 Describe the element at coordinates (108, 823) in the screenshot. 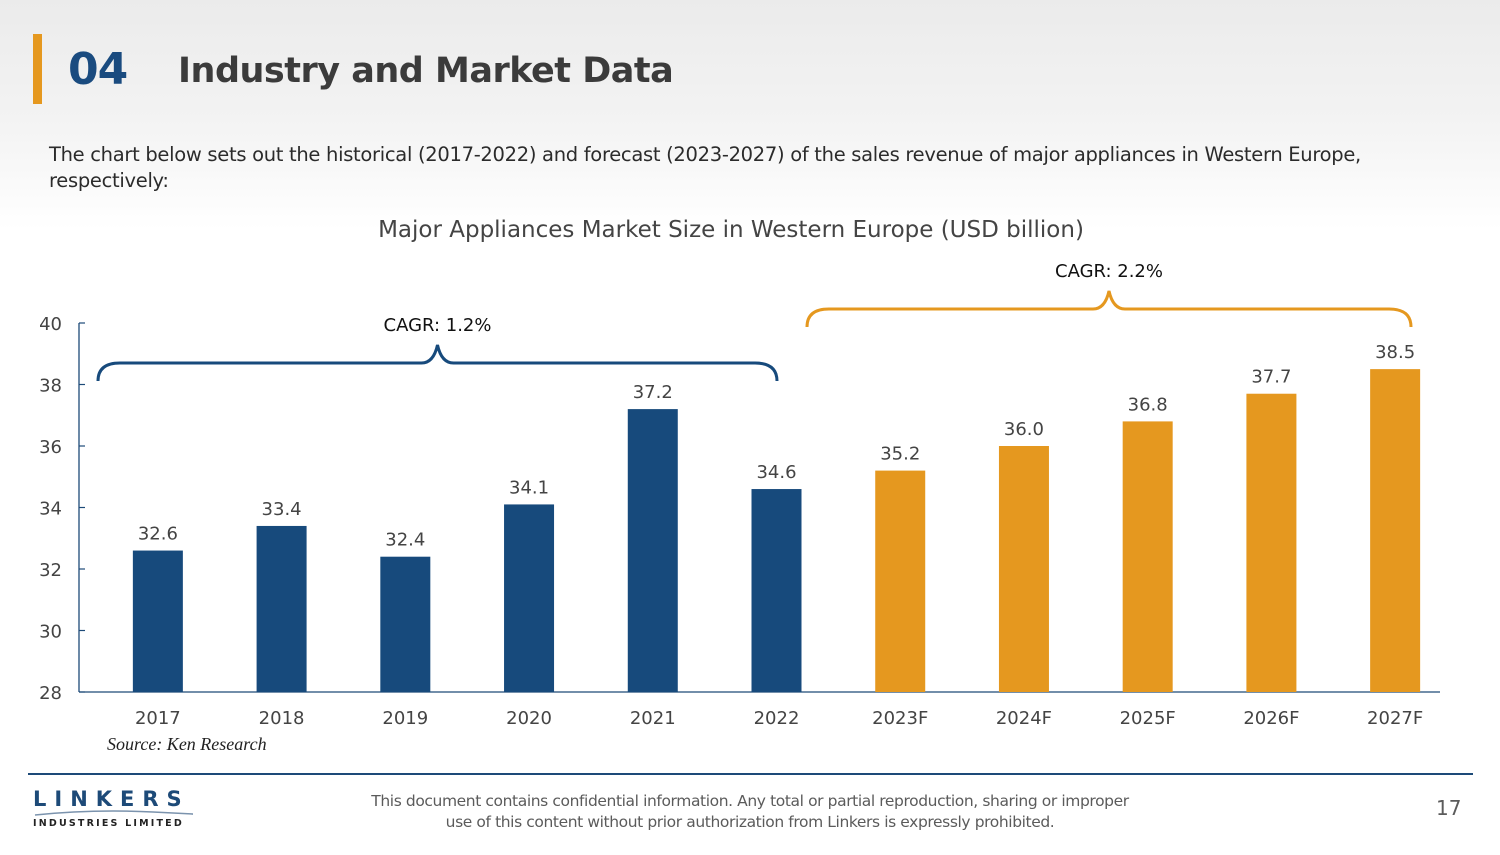

I see `logo-subtitle: INDUSTRIES LIMITED` at that location.